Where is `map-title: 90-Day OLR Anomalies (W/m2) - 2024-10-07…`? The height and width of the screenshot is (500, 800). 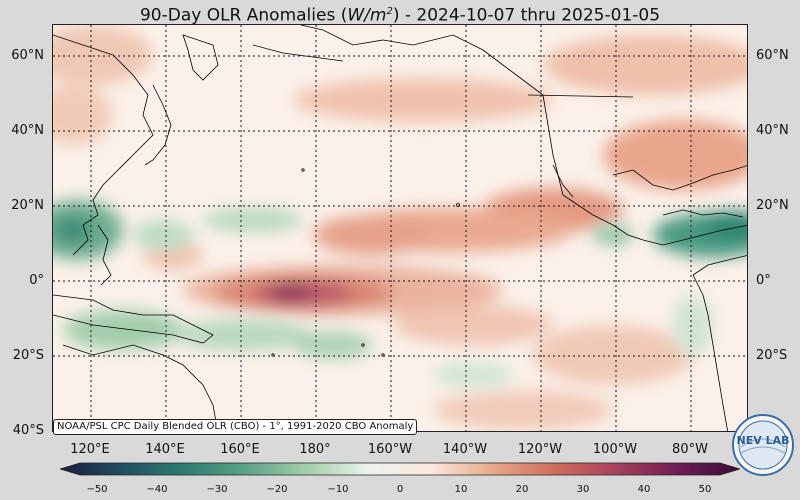 map-title: 90-Day OLR Anomalies (W/m2) - 2024-10-07… is located at coordinates (400, 15).